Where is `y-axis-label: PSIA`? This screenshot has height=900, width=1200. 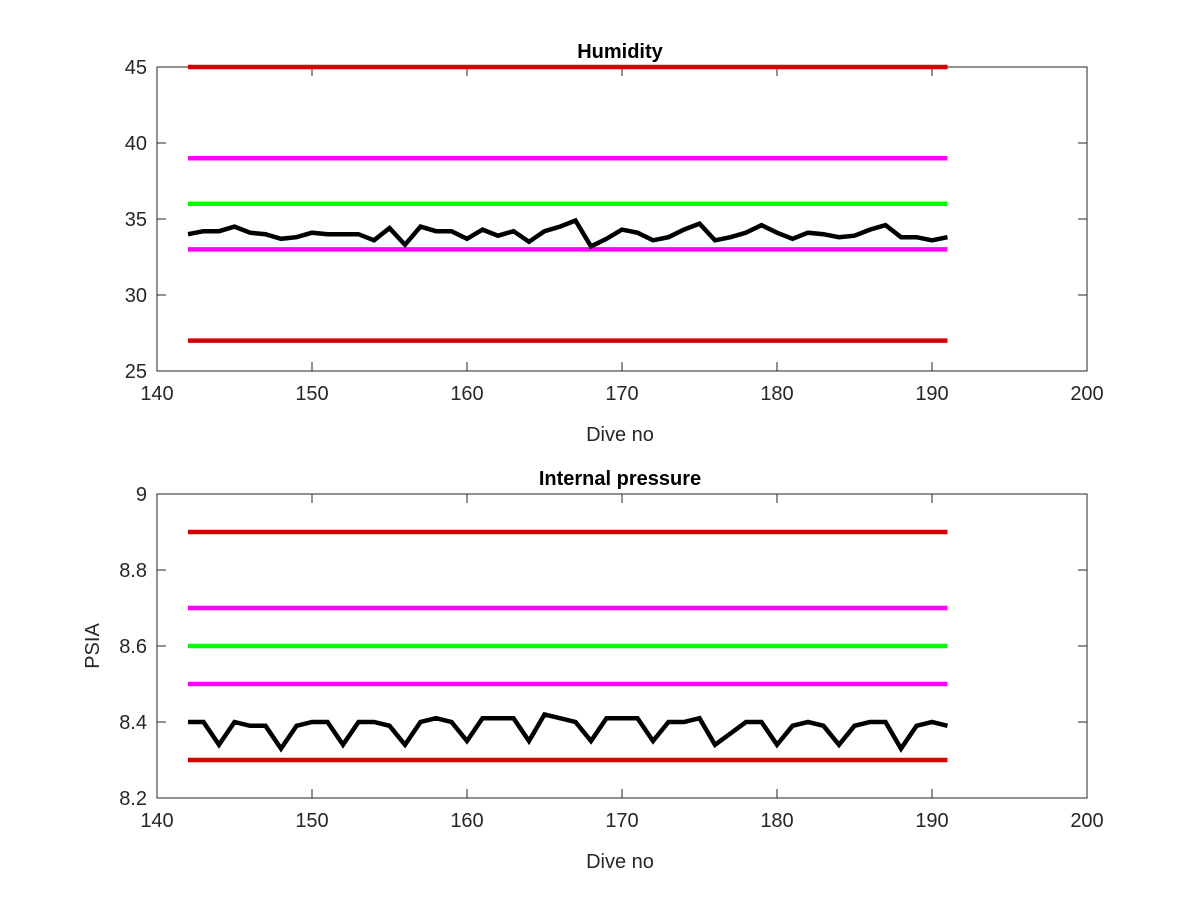
y-axis-label: PSIA is located at coordinates (93, 646).